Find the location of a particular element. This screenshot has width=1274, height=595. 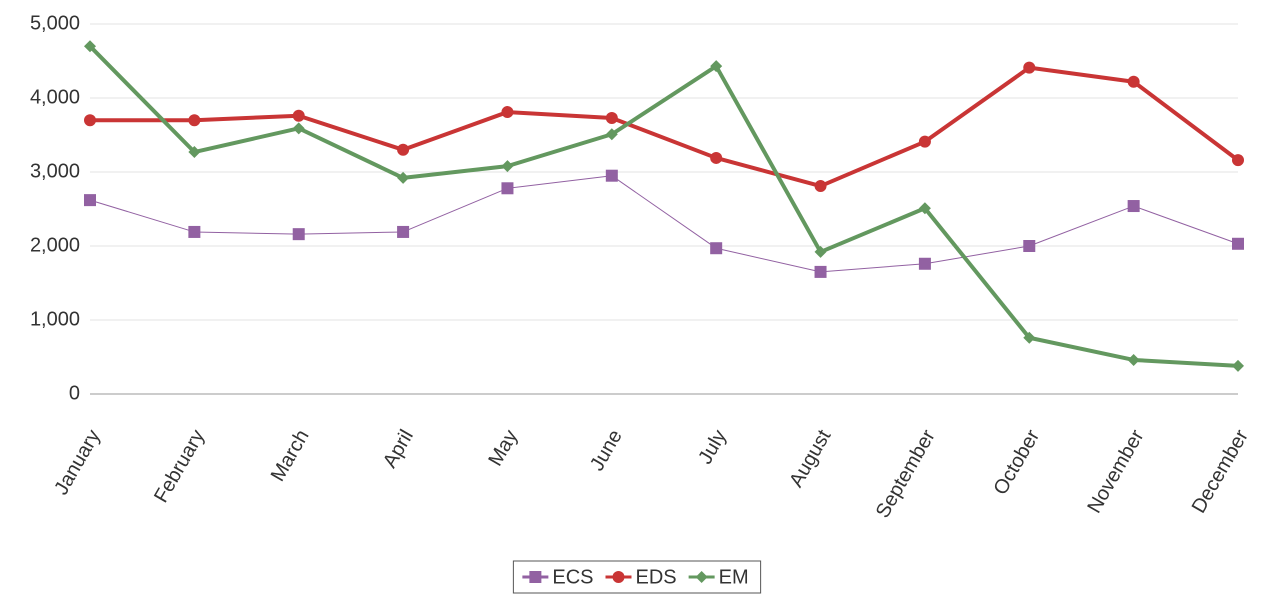

y-tick-label: 5,000 is located at coordinates (55, 23).